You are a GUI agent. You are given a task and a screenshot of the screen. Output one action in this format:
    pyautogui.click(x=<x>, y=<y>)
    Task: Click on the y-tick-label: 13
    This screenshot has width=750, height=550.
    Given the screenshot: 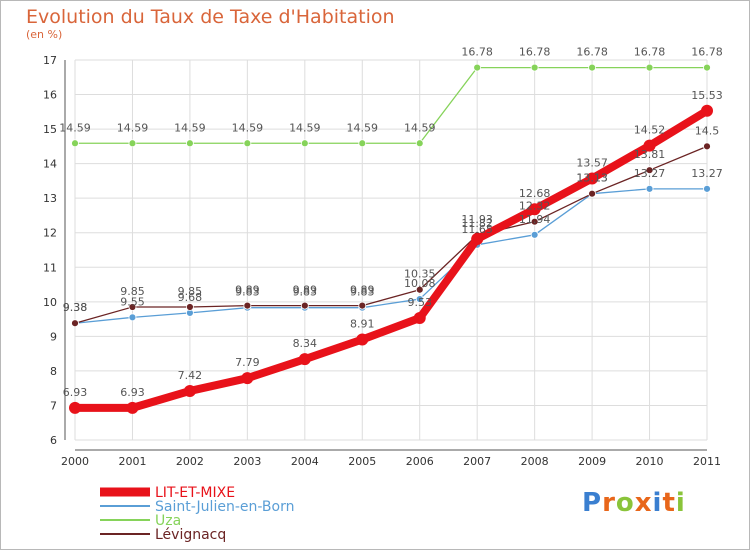 What is the action you would take?
    pyautogui.click(x=50, y=198)
    